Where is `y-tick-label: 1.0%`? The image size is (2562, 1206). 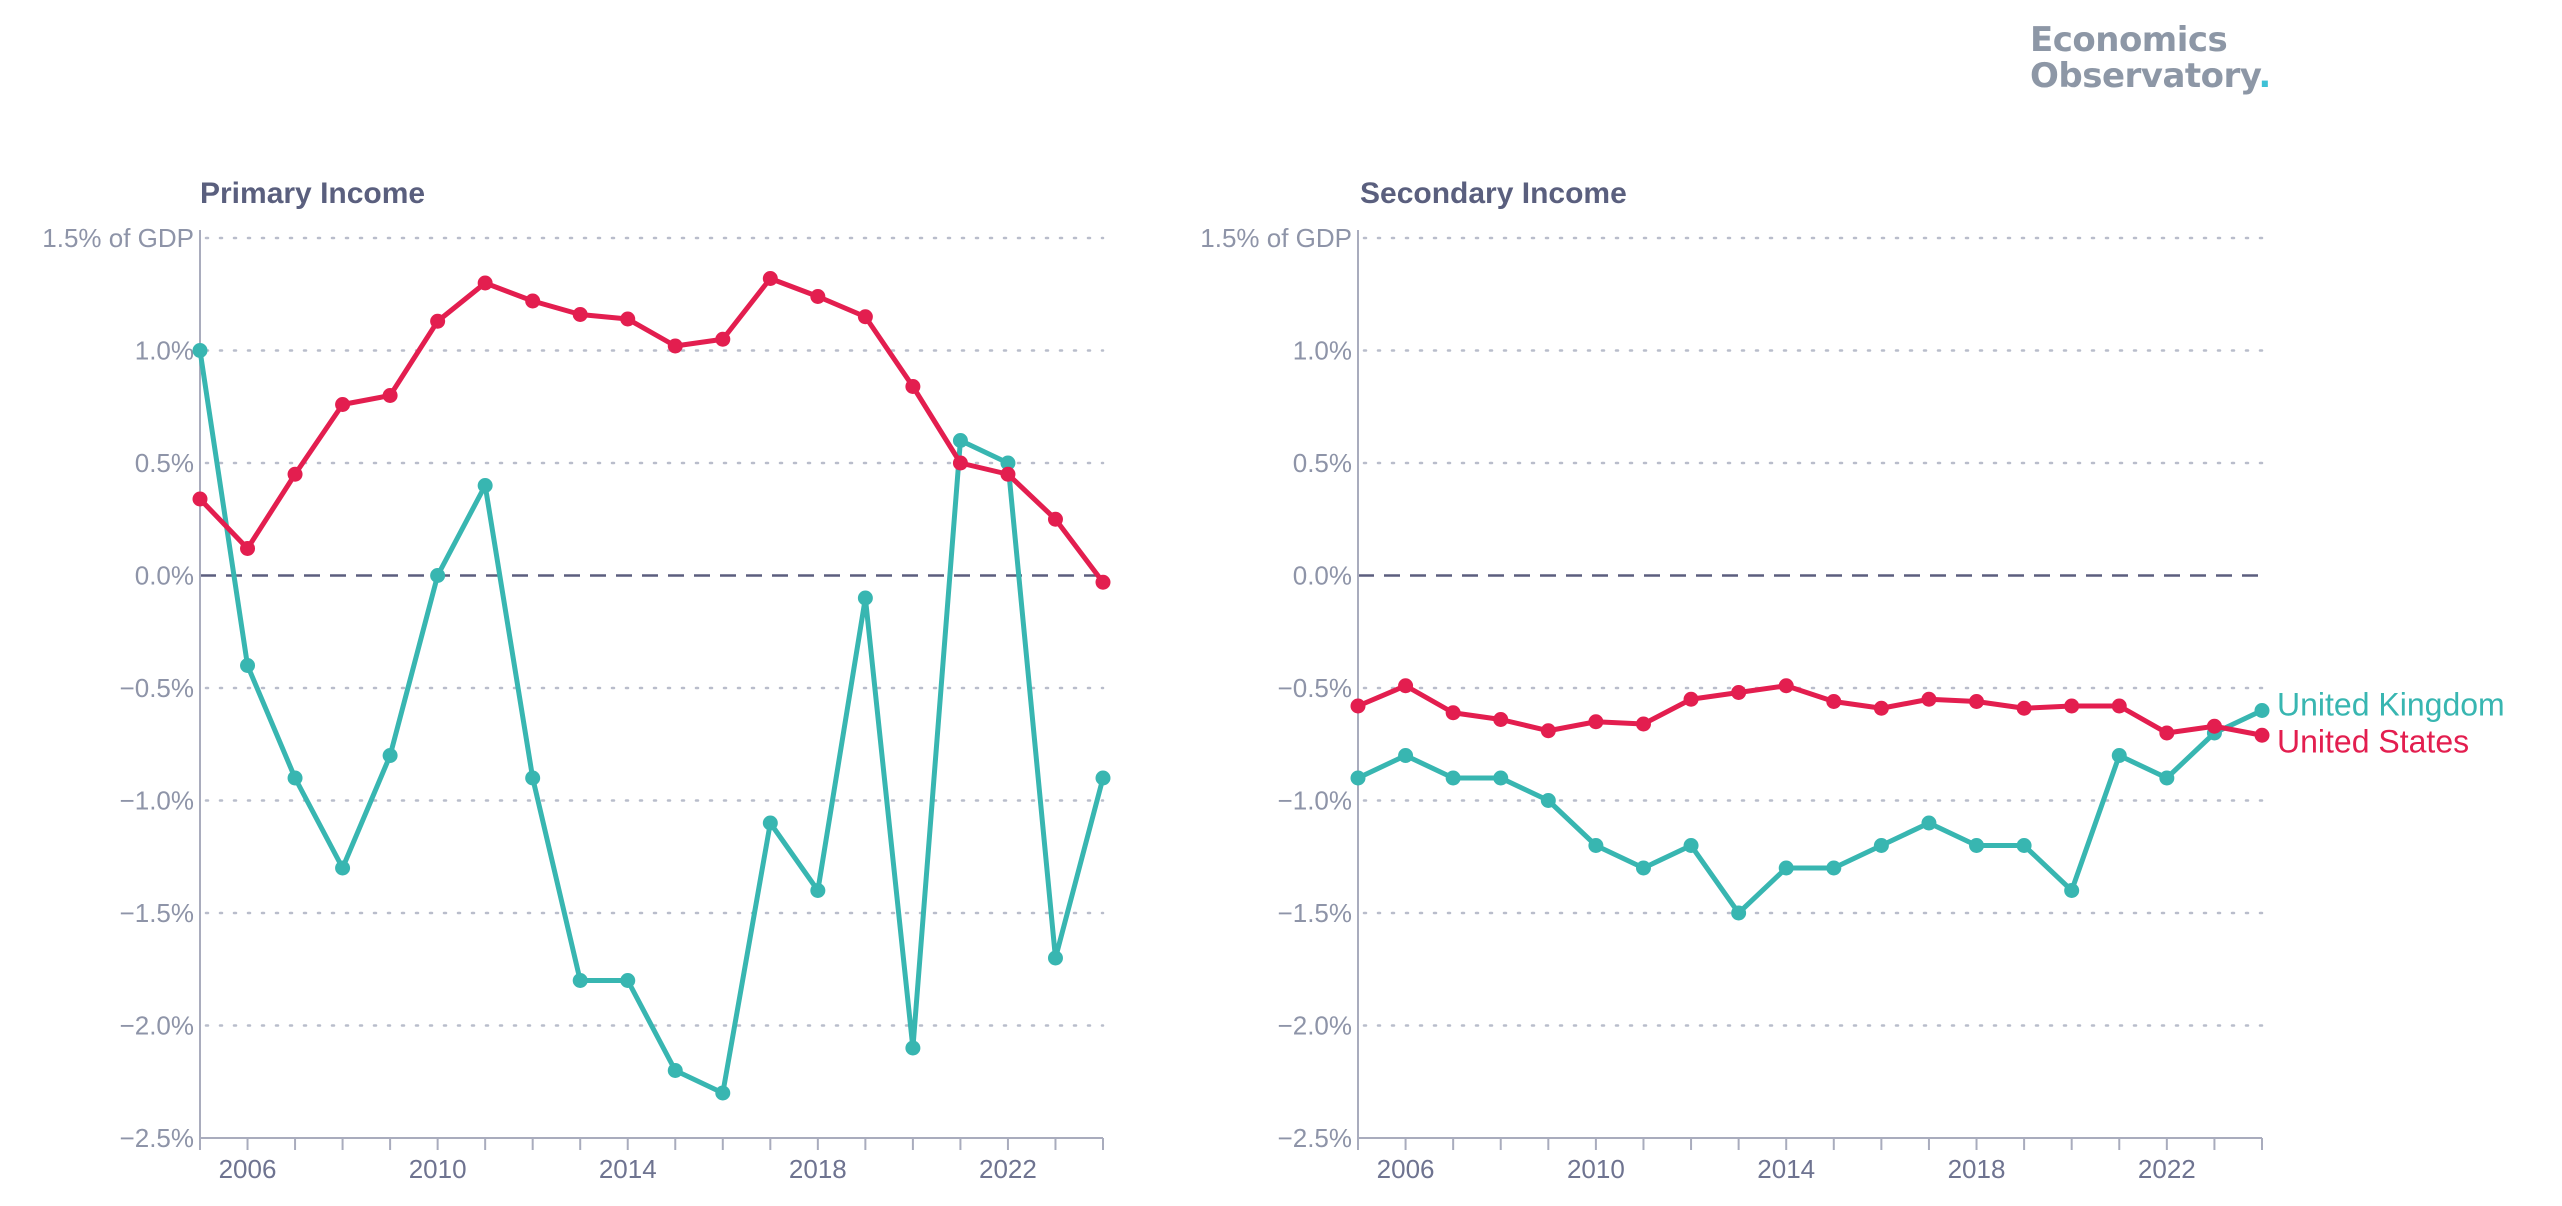
y-tick-label: 1.0% is located at coordinates (164, 351).